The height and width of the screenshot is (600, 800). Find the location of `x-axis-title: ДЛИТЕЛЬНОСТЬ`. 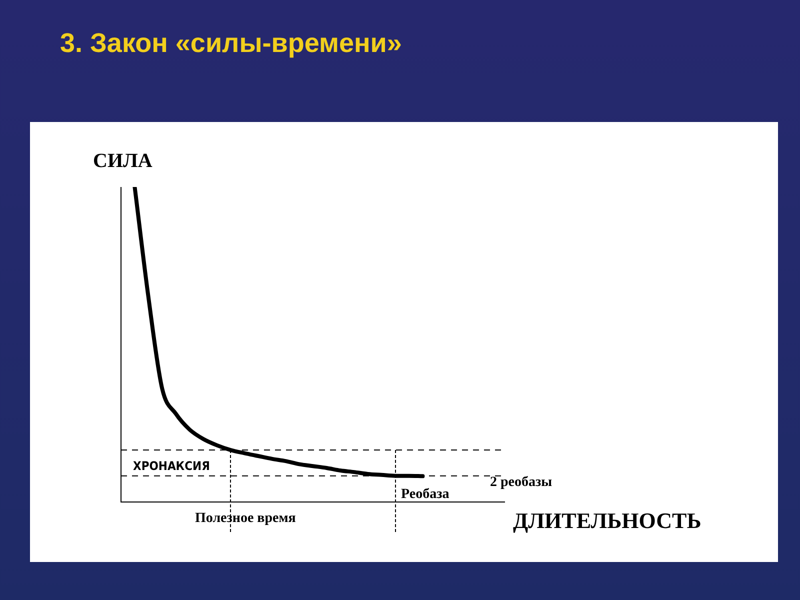

x-axis-title: ДЛИТЕЛЬНОСТЬ is located at coordinates (607, 520).